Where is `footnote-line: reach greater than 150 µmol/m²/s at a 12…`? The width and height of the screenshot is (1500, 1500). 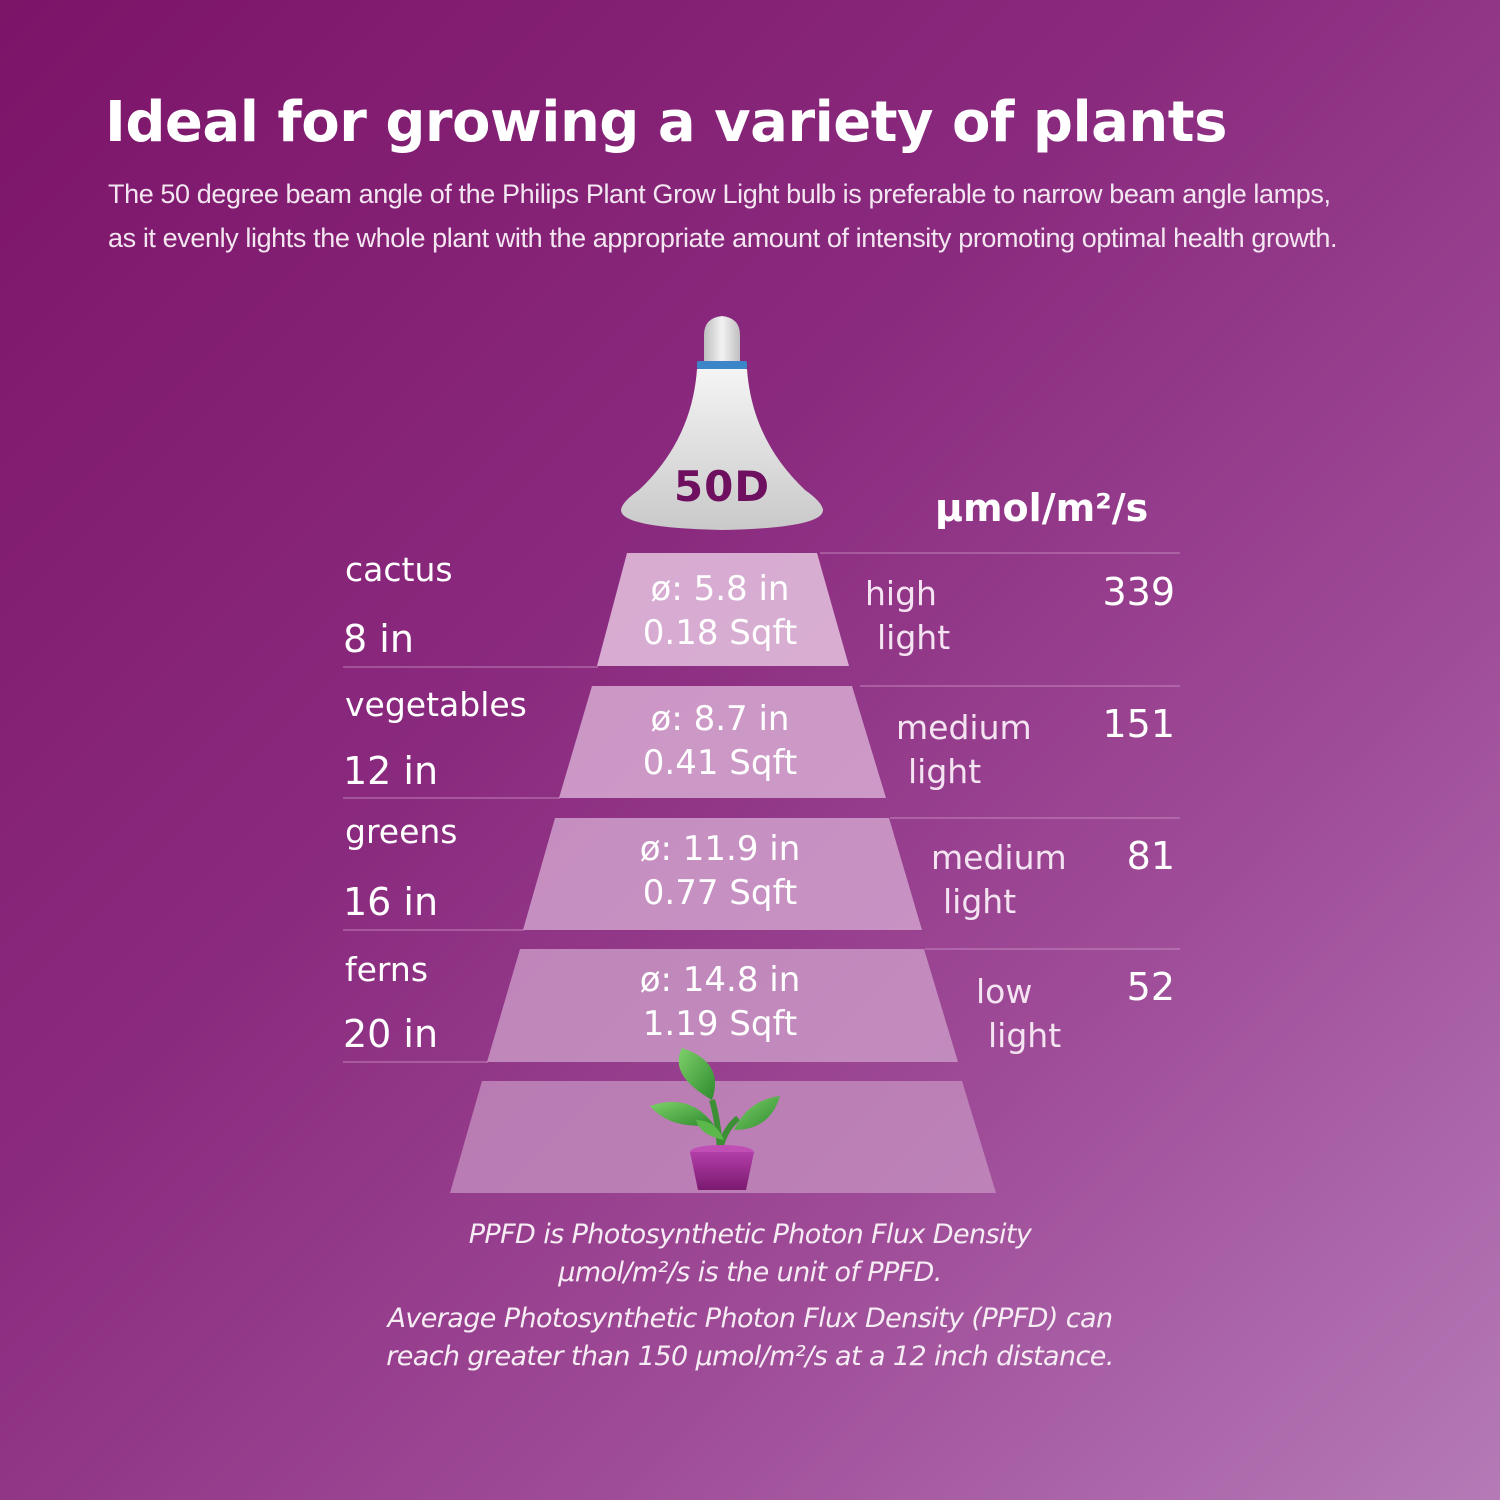
footnote-line: reach greater than 150 µmol/m²/s at a 12… is located at coordinates (750, 1356).